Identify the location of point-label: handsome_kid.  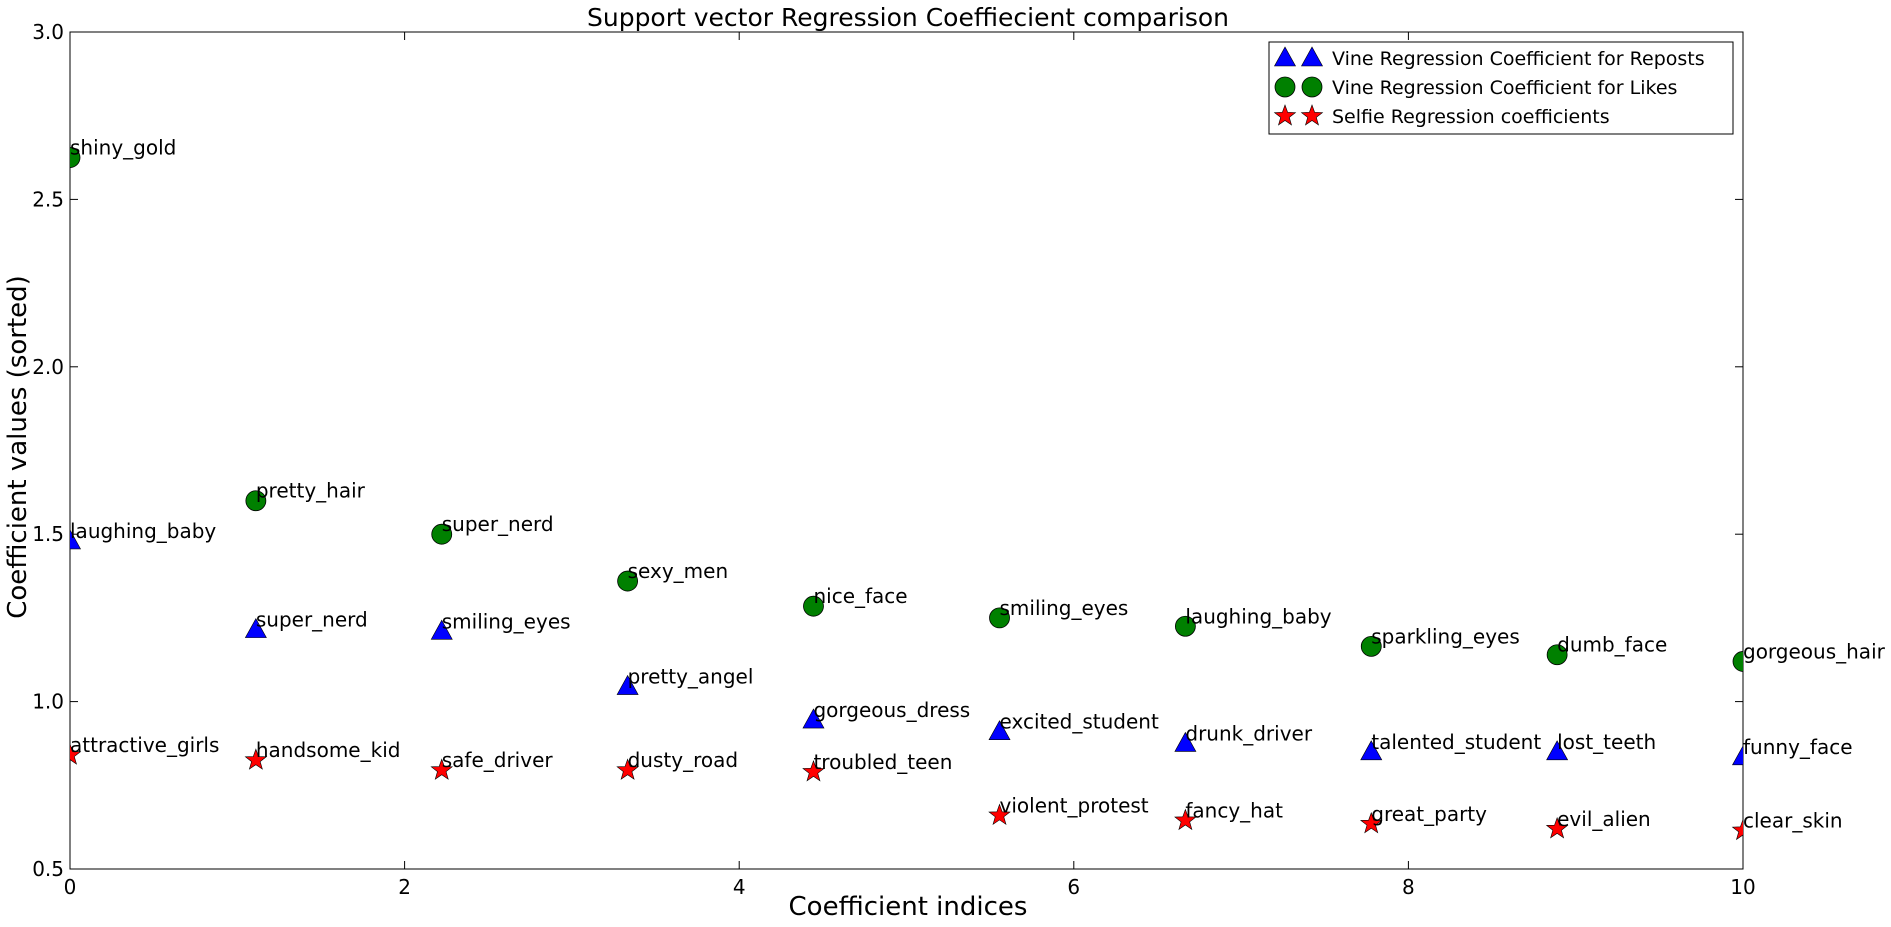
(328, 750).